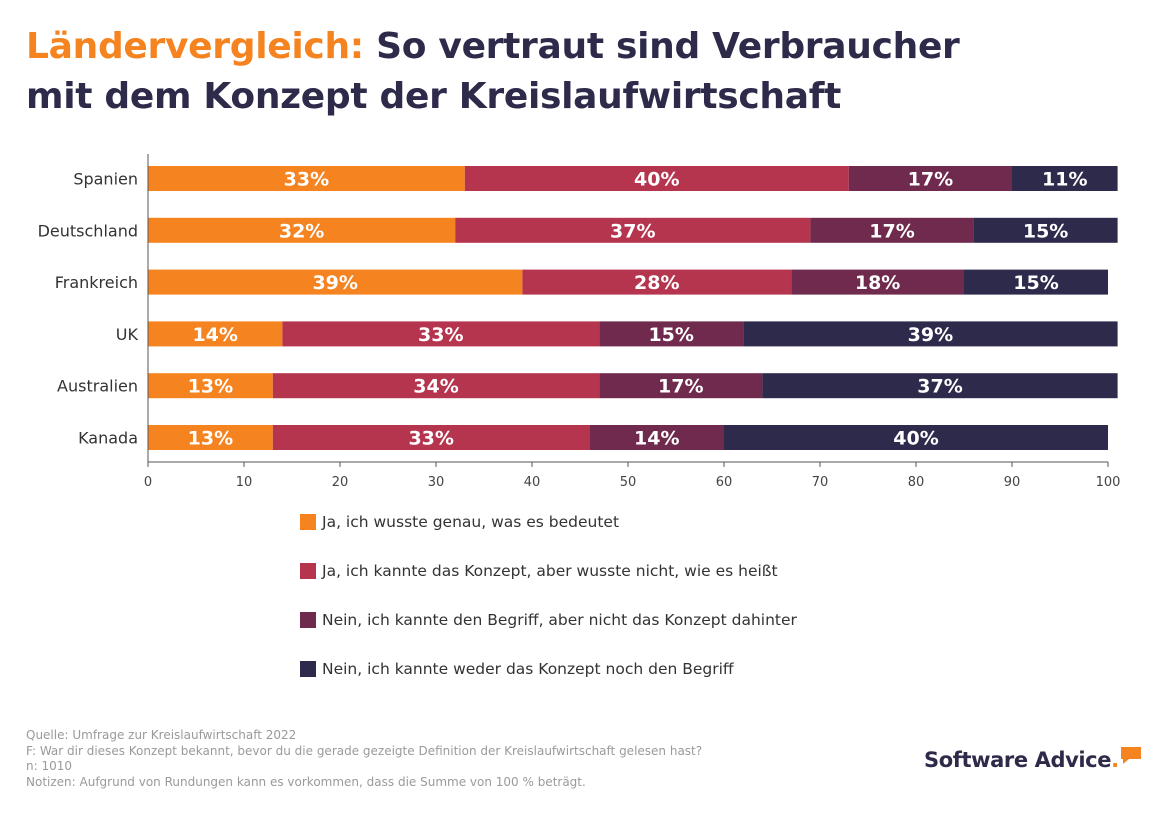  I want to click on x-tick-label-0: 0, so click(148, 482).